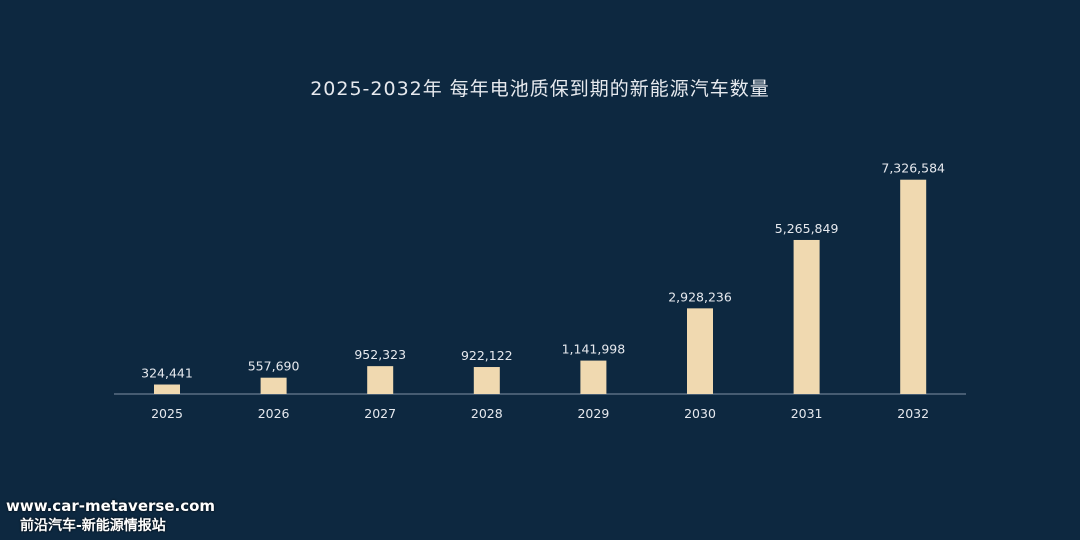 The image size is (1080, 540). What do you see at coordinates (110, 516) in the screenshot?
I see `watermark: www.car-metaverse.com 前沿汽车-新能源情报站` at bounding box center [110, 516].